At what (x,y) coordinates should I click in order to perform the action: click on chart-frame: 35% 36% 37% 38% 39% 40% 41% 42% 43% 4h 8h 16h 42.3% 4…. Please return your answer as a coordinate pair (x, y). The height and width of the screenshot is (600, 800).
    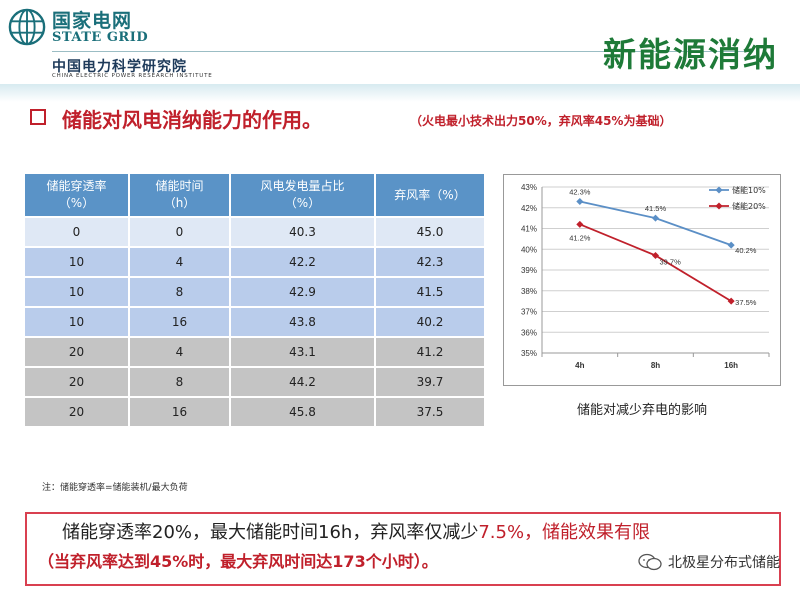
    Looking at the image, I should click on (642, 280).